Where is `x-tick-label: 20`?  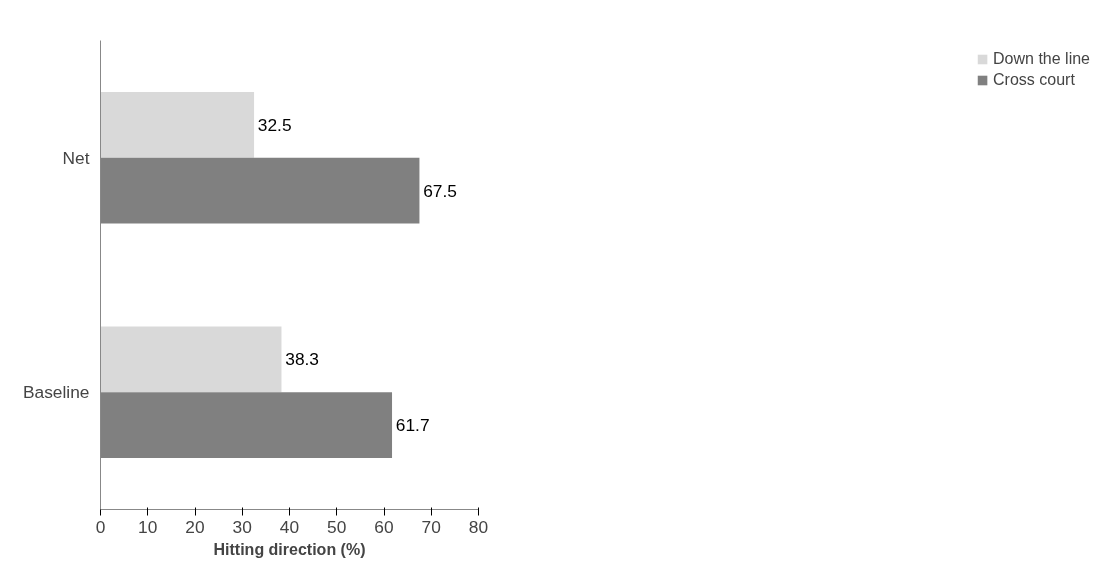
x-tick-label: 20 is located at coordinates (195, 526).